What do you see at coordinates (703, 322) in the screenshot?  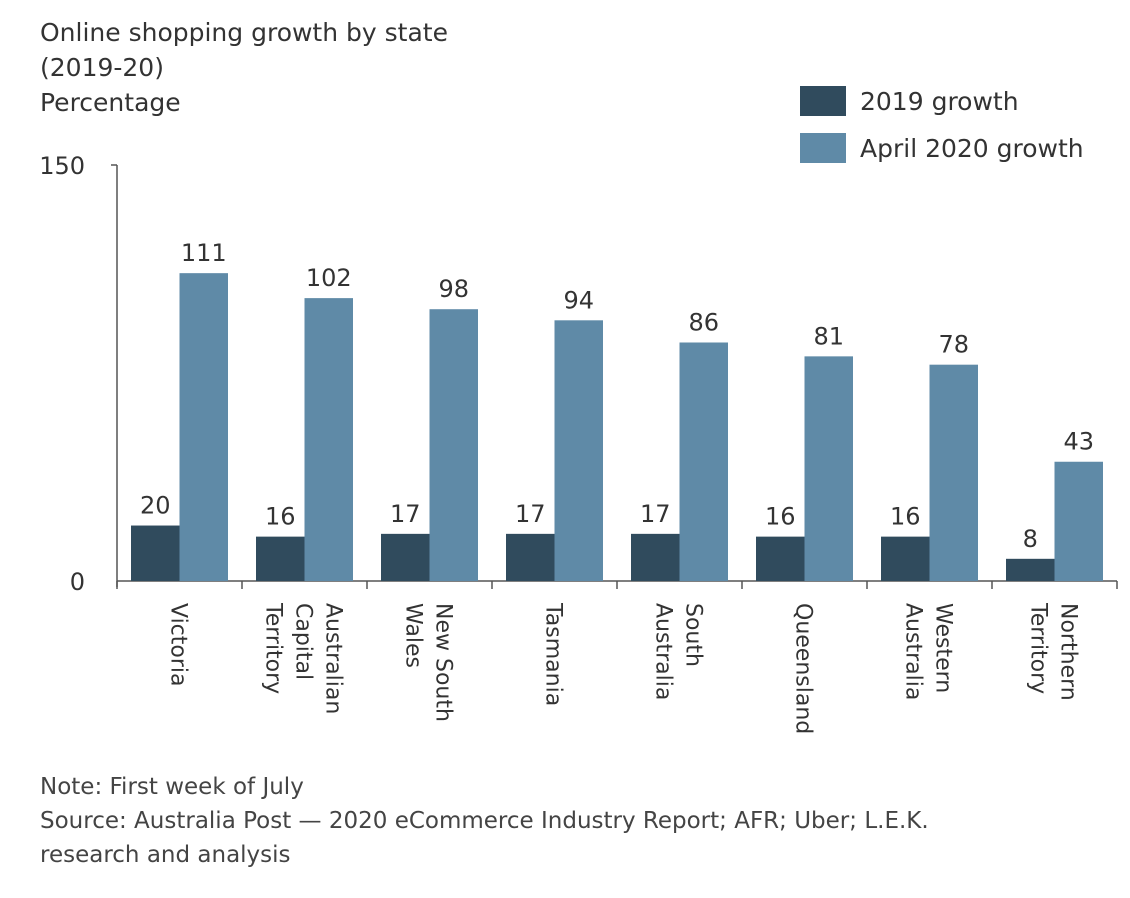 I see `data-label: 86` at bounding box center [703, 322].